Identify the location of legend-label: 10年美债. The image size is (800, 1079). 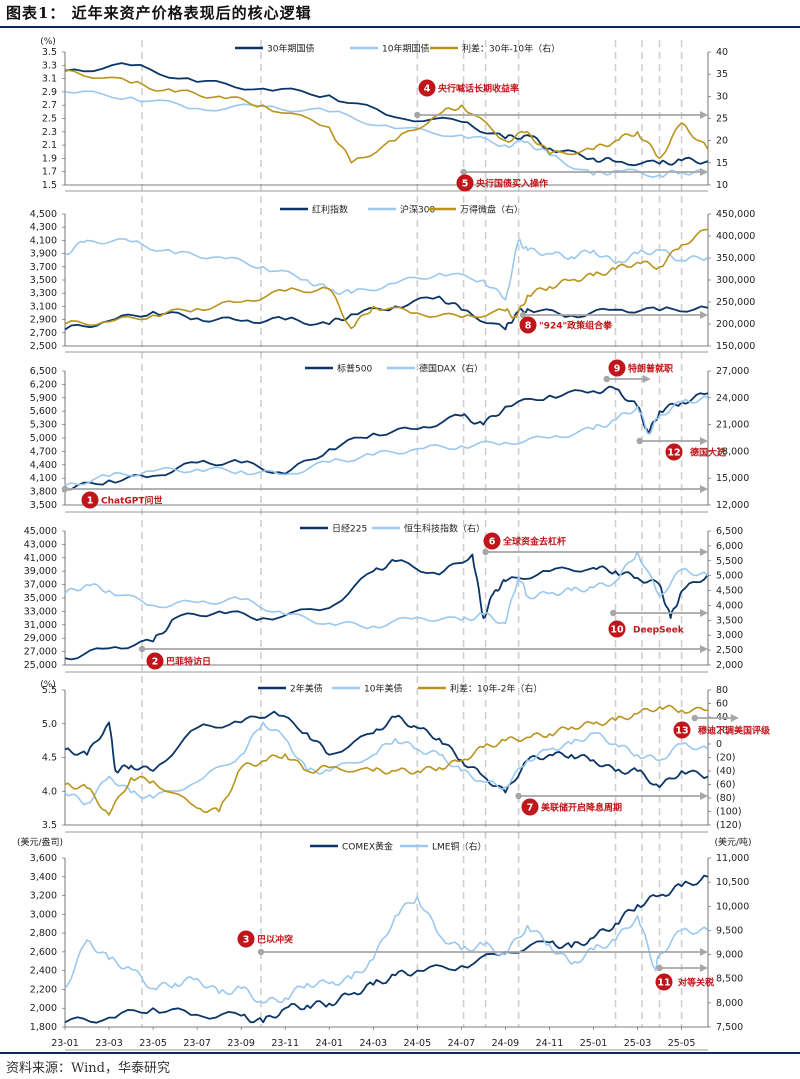
(383, 689).